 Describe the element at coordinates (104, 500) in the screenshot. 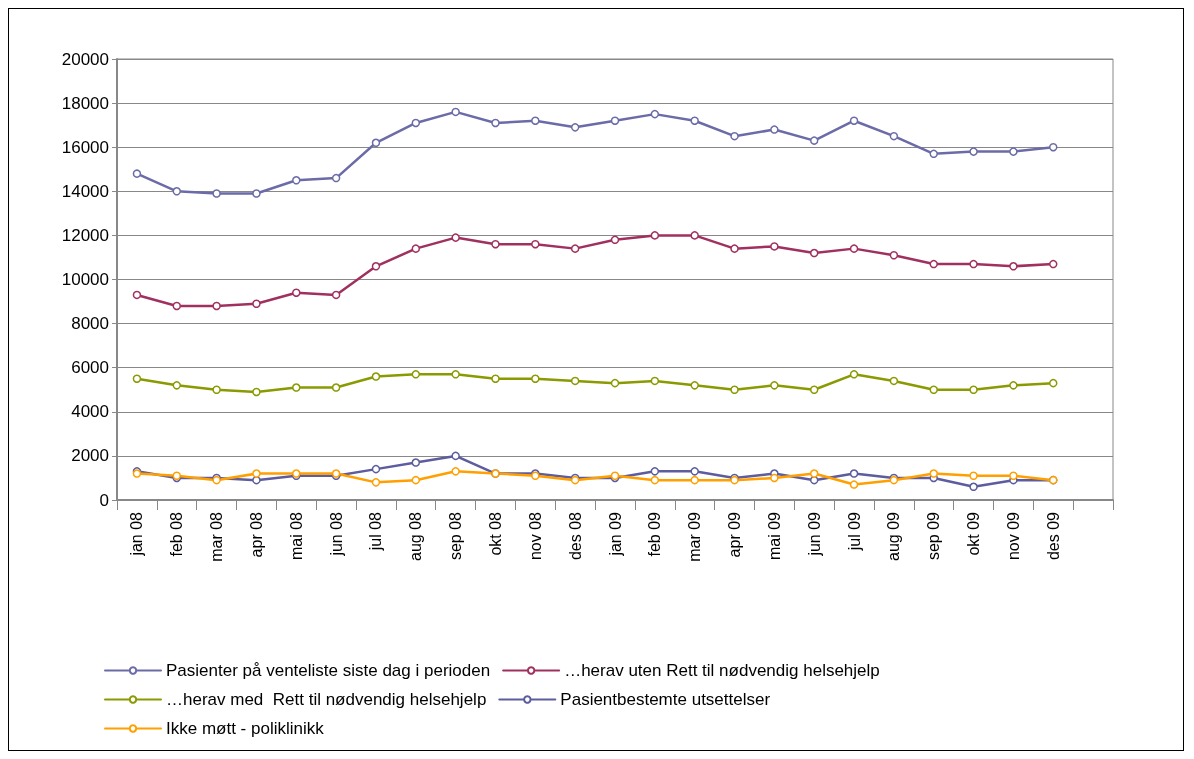

I see `y-tick-label: 0` at that location.